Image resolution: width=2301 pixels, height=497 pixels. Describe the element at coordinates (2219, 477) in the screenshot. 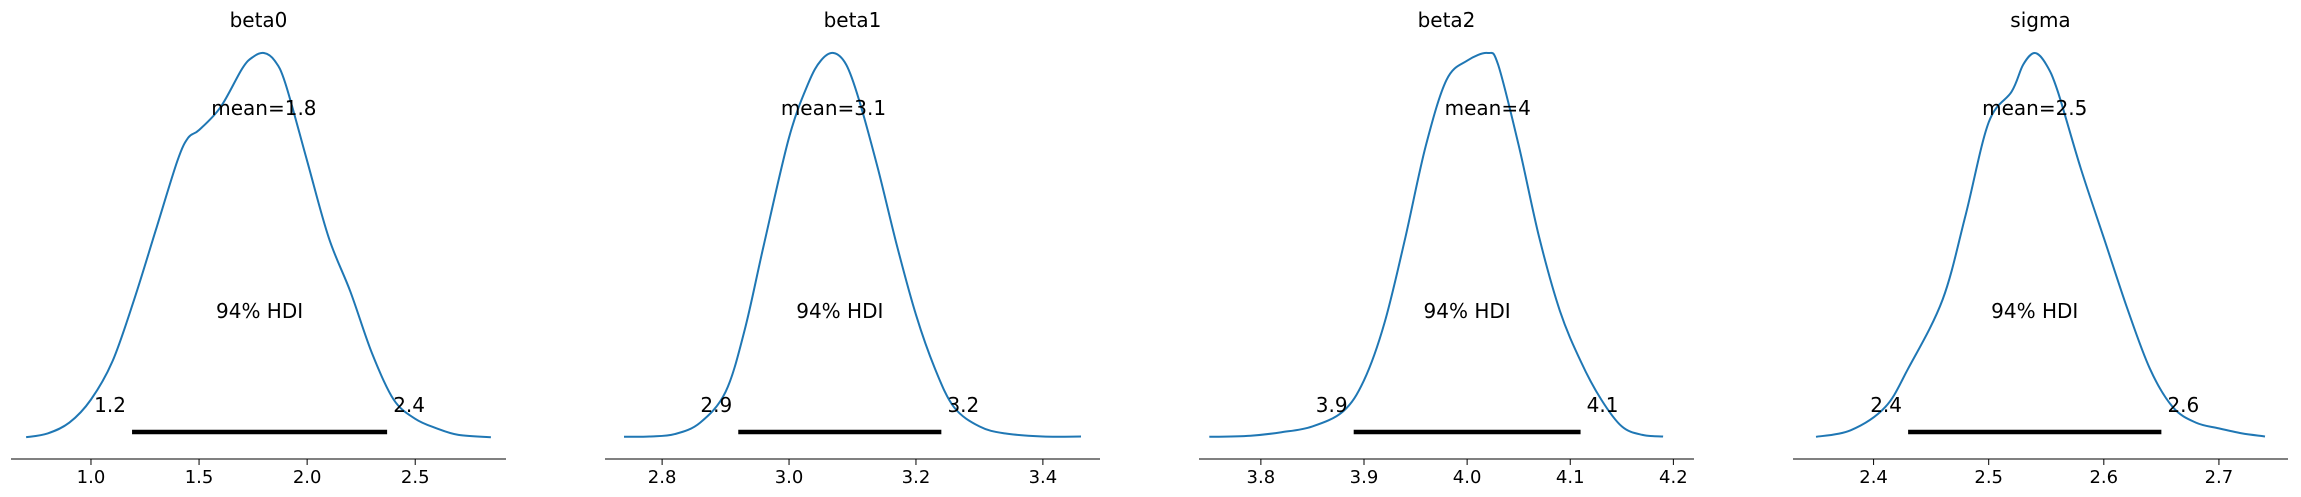

I see `x-tick-label: 2.7` at that location.